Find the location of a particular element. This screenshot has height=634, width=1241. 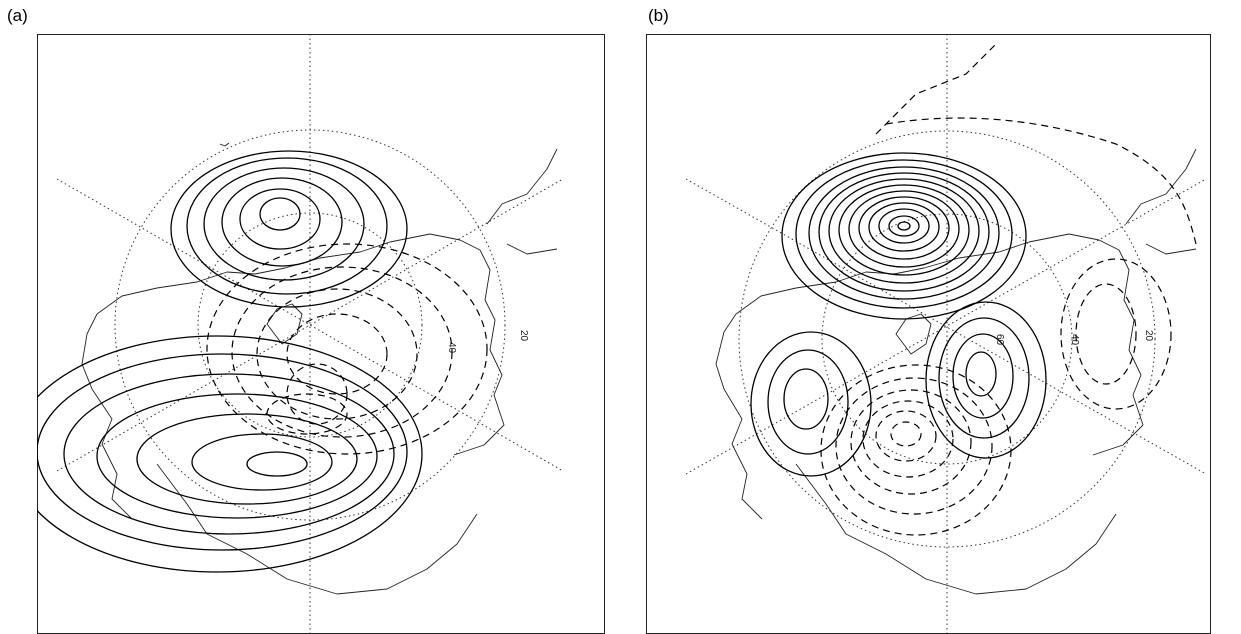

positive-contours-bottom is located at coordinates (230, 454).